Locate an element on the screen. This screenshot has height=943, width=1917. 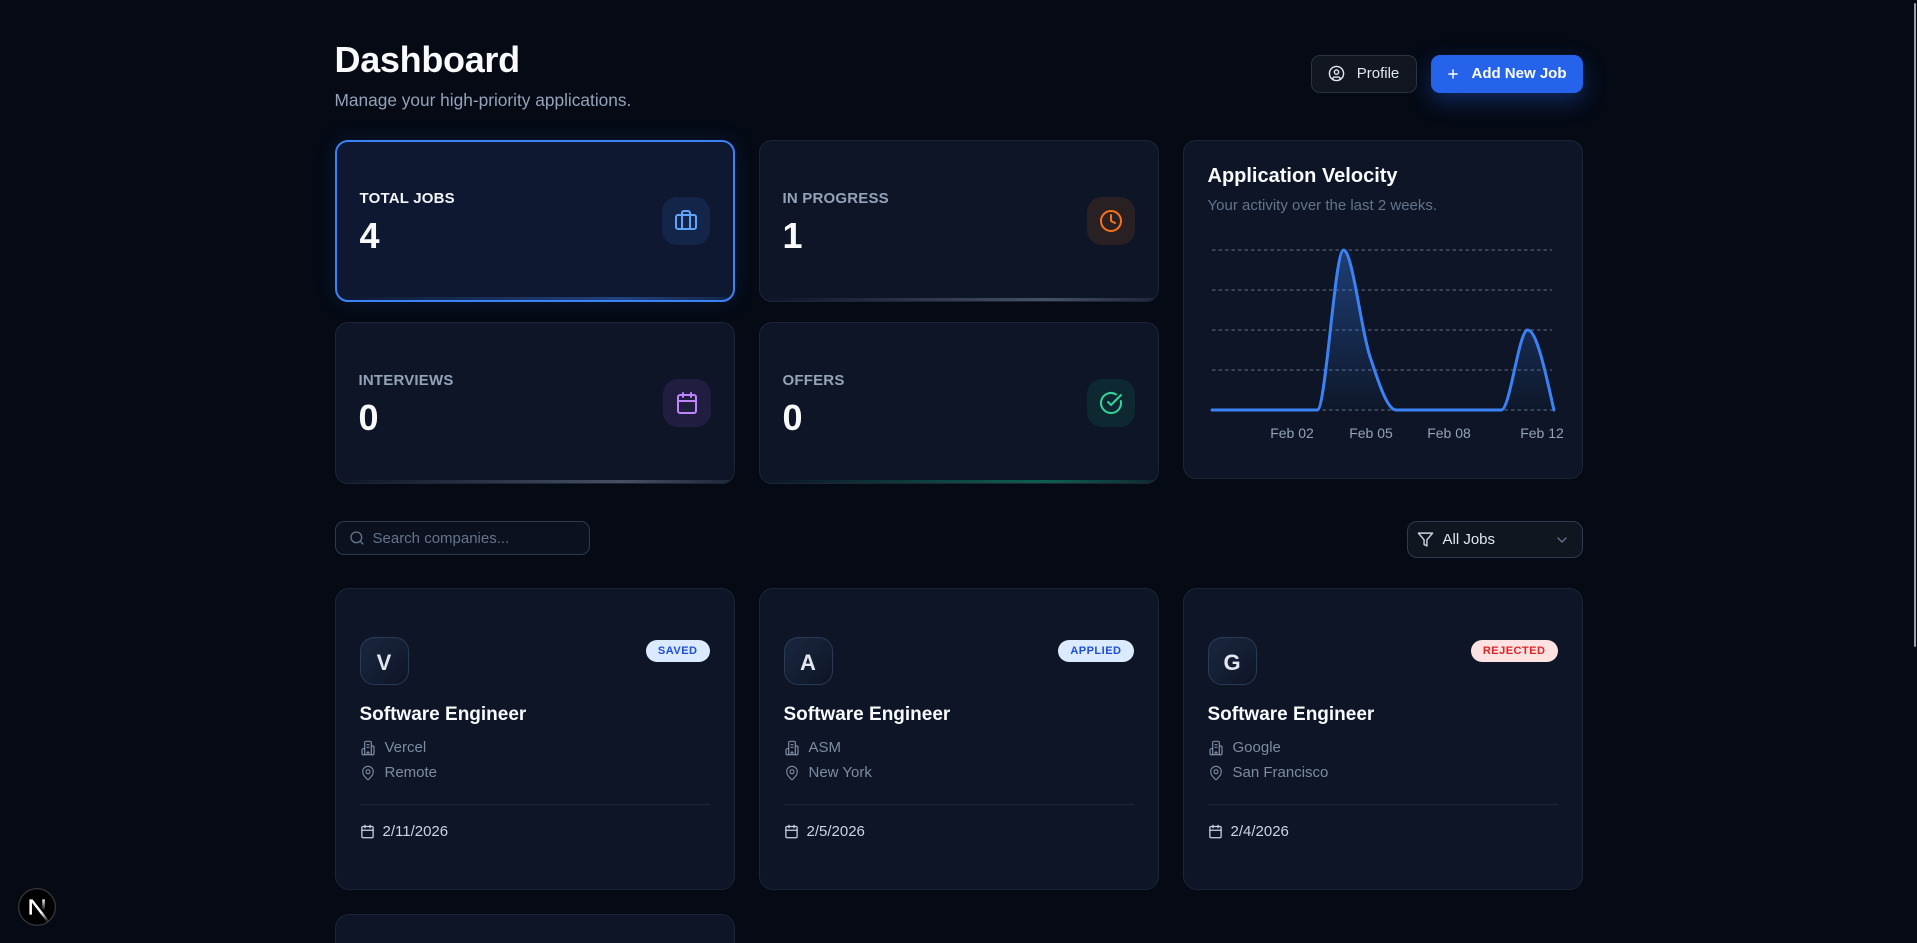
svg-text: Feb 05 is located at coordinates (1371, 433).